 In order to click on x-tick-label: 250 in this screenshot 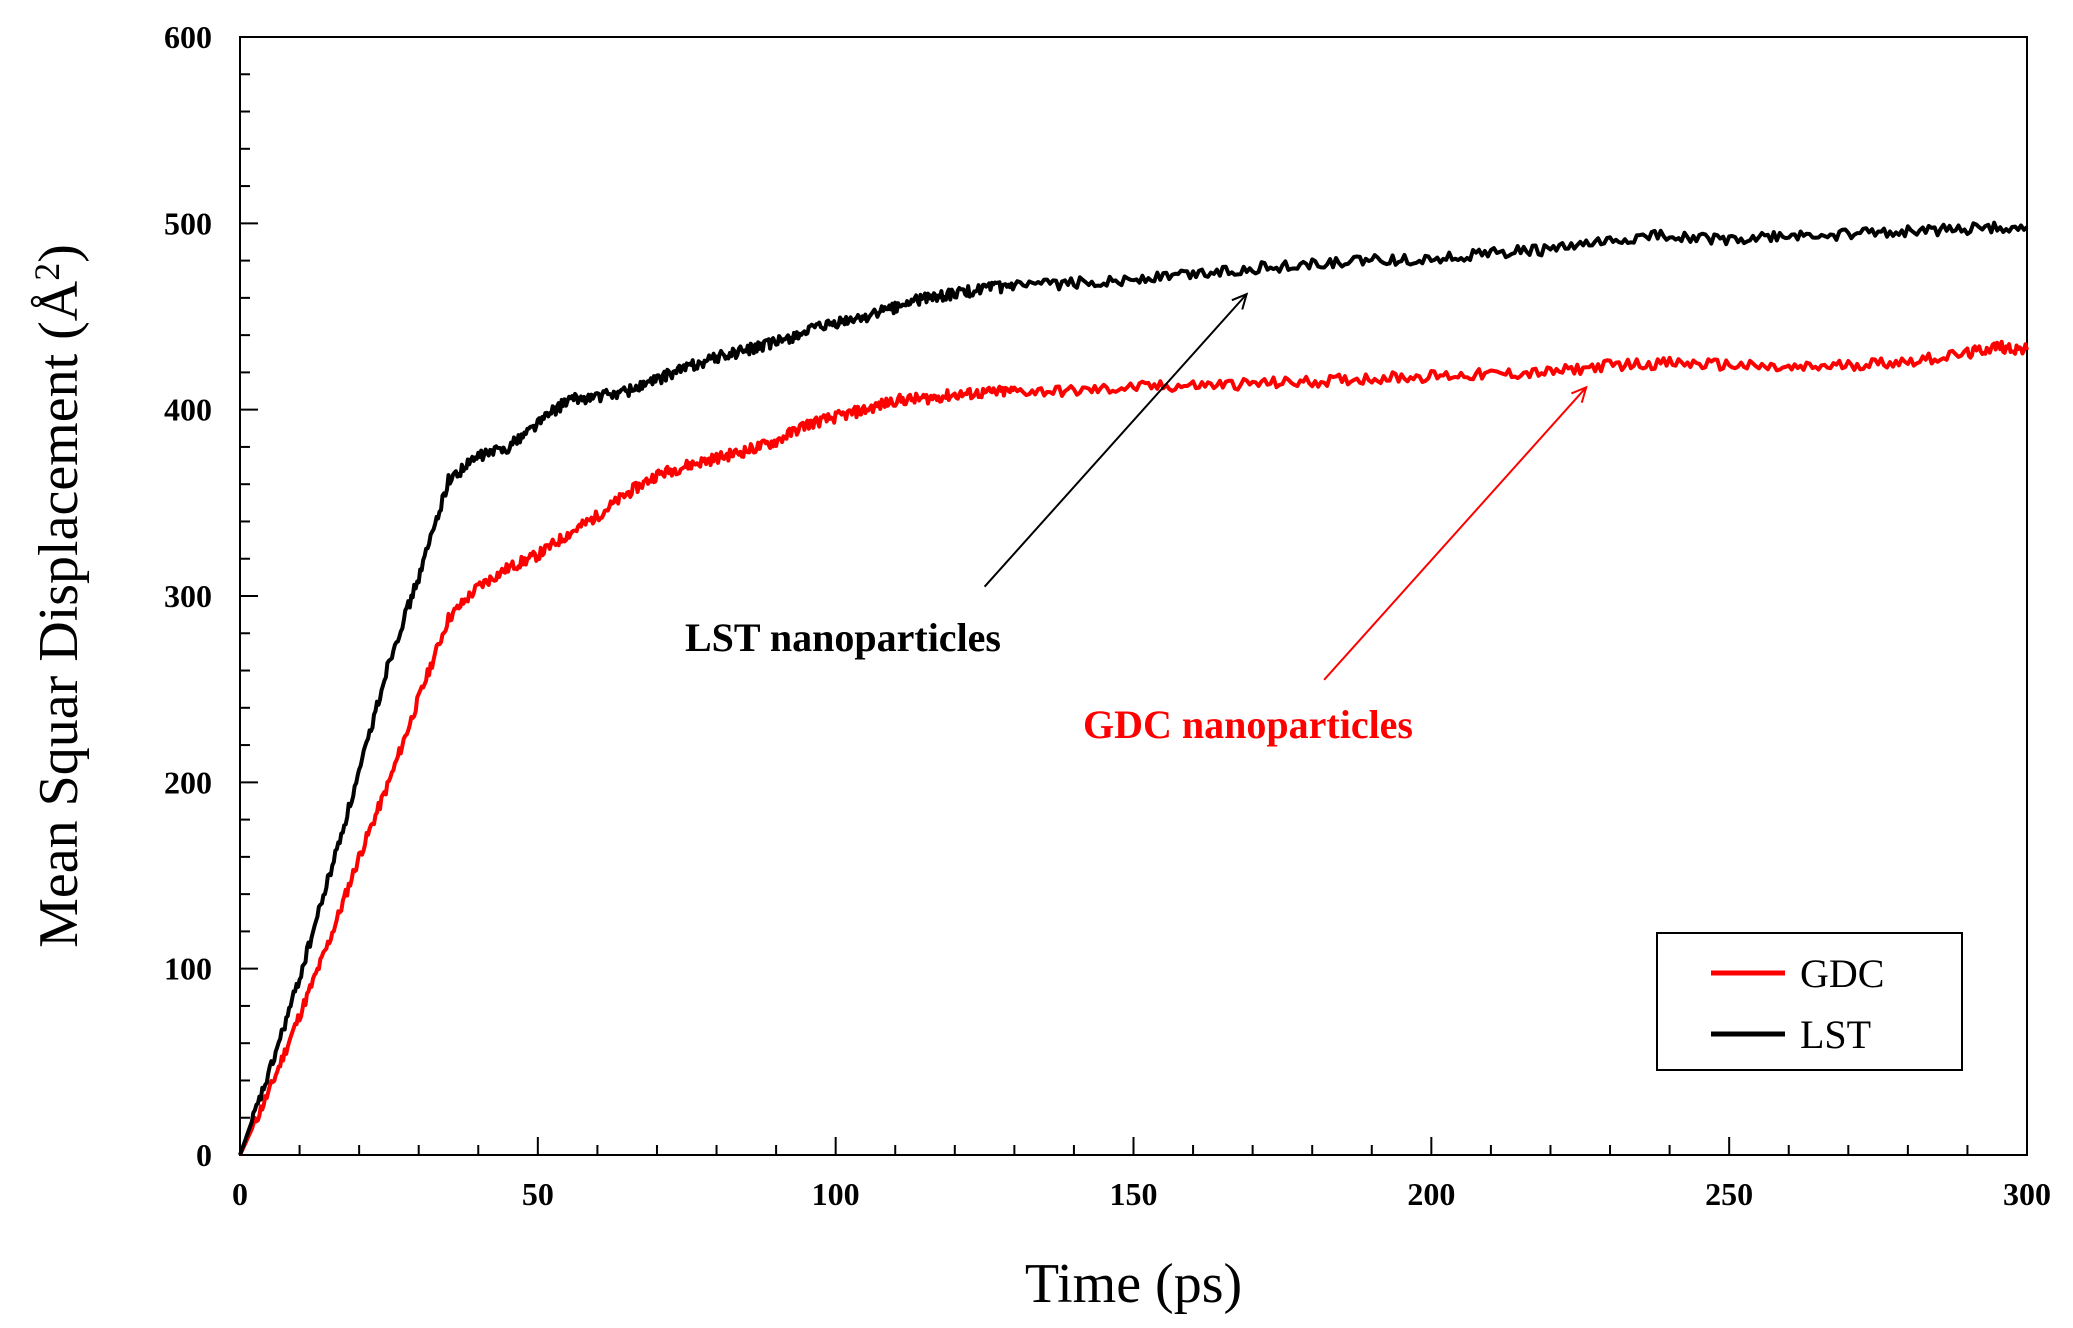, I will do `click(1729, 1194)`.